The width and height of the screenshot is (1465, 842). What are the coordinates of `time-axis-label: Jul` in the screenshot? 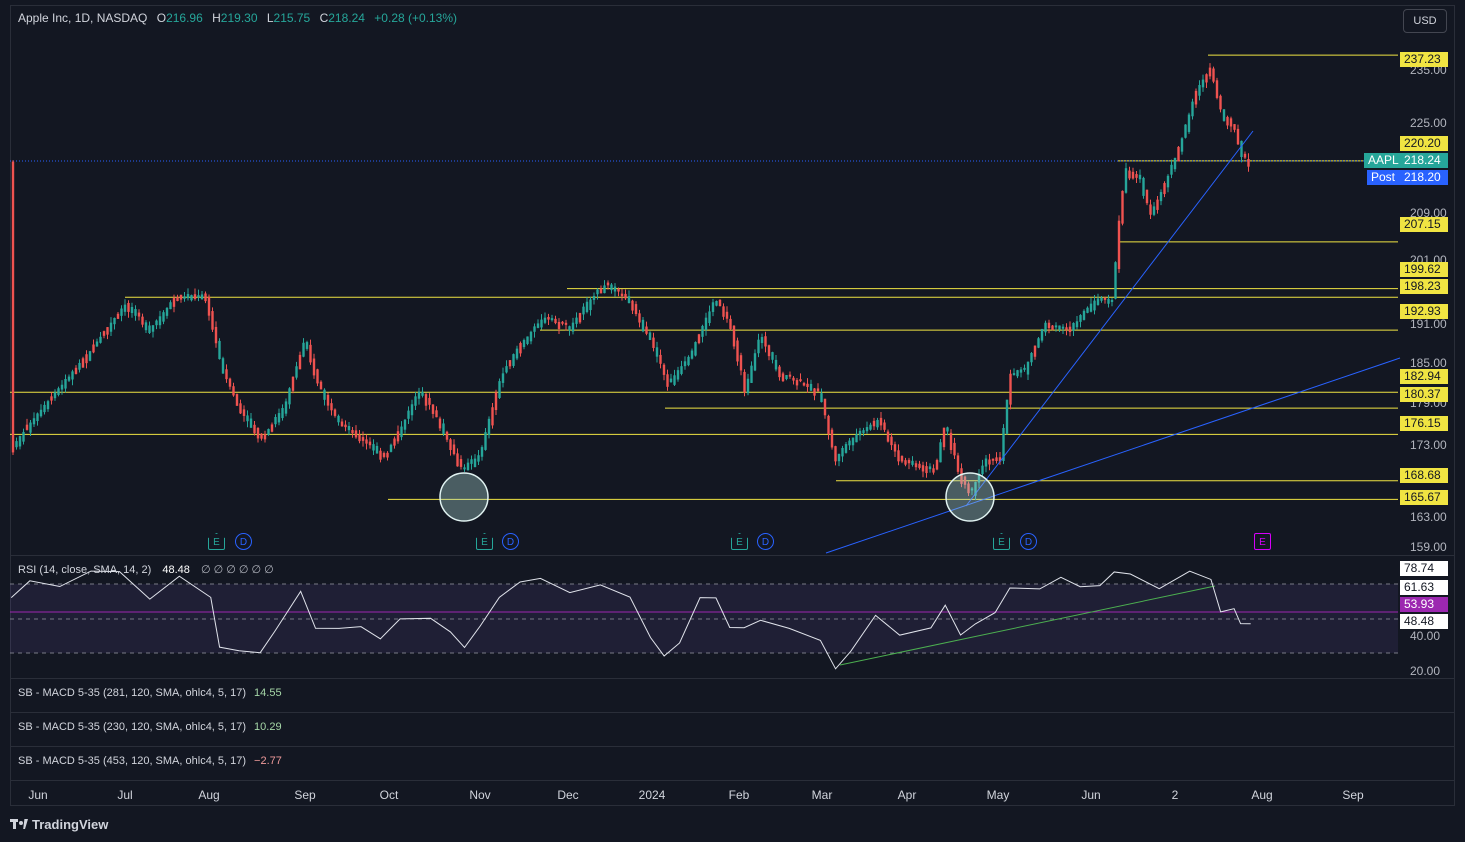 It's located at (125, 795).